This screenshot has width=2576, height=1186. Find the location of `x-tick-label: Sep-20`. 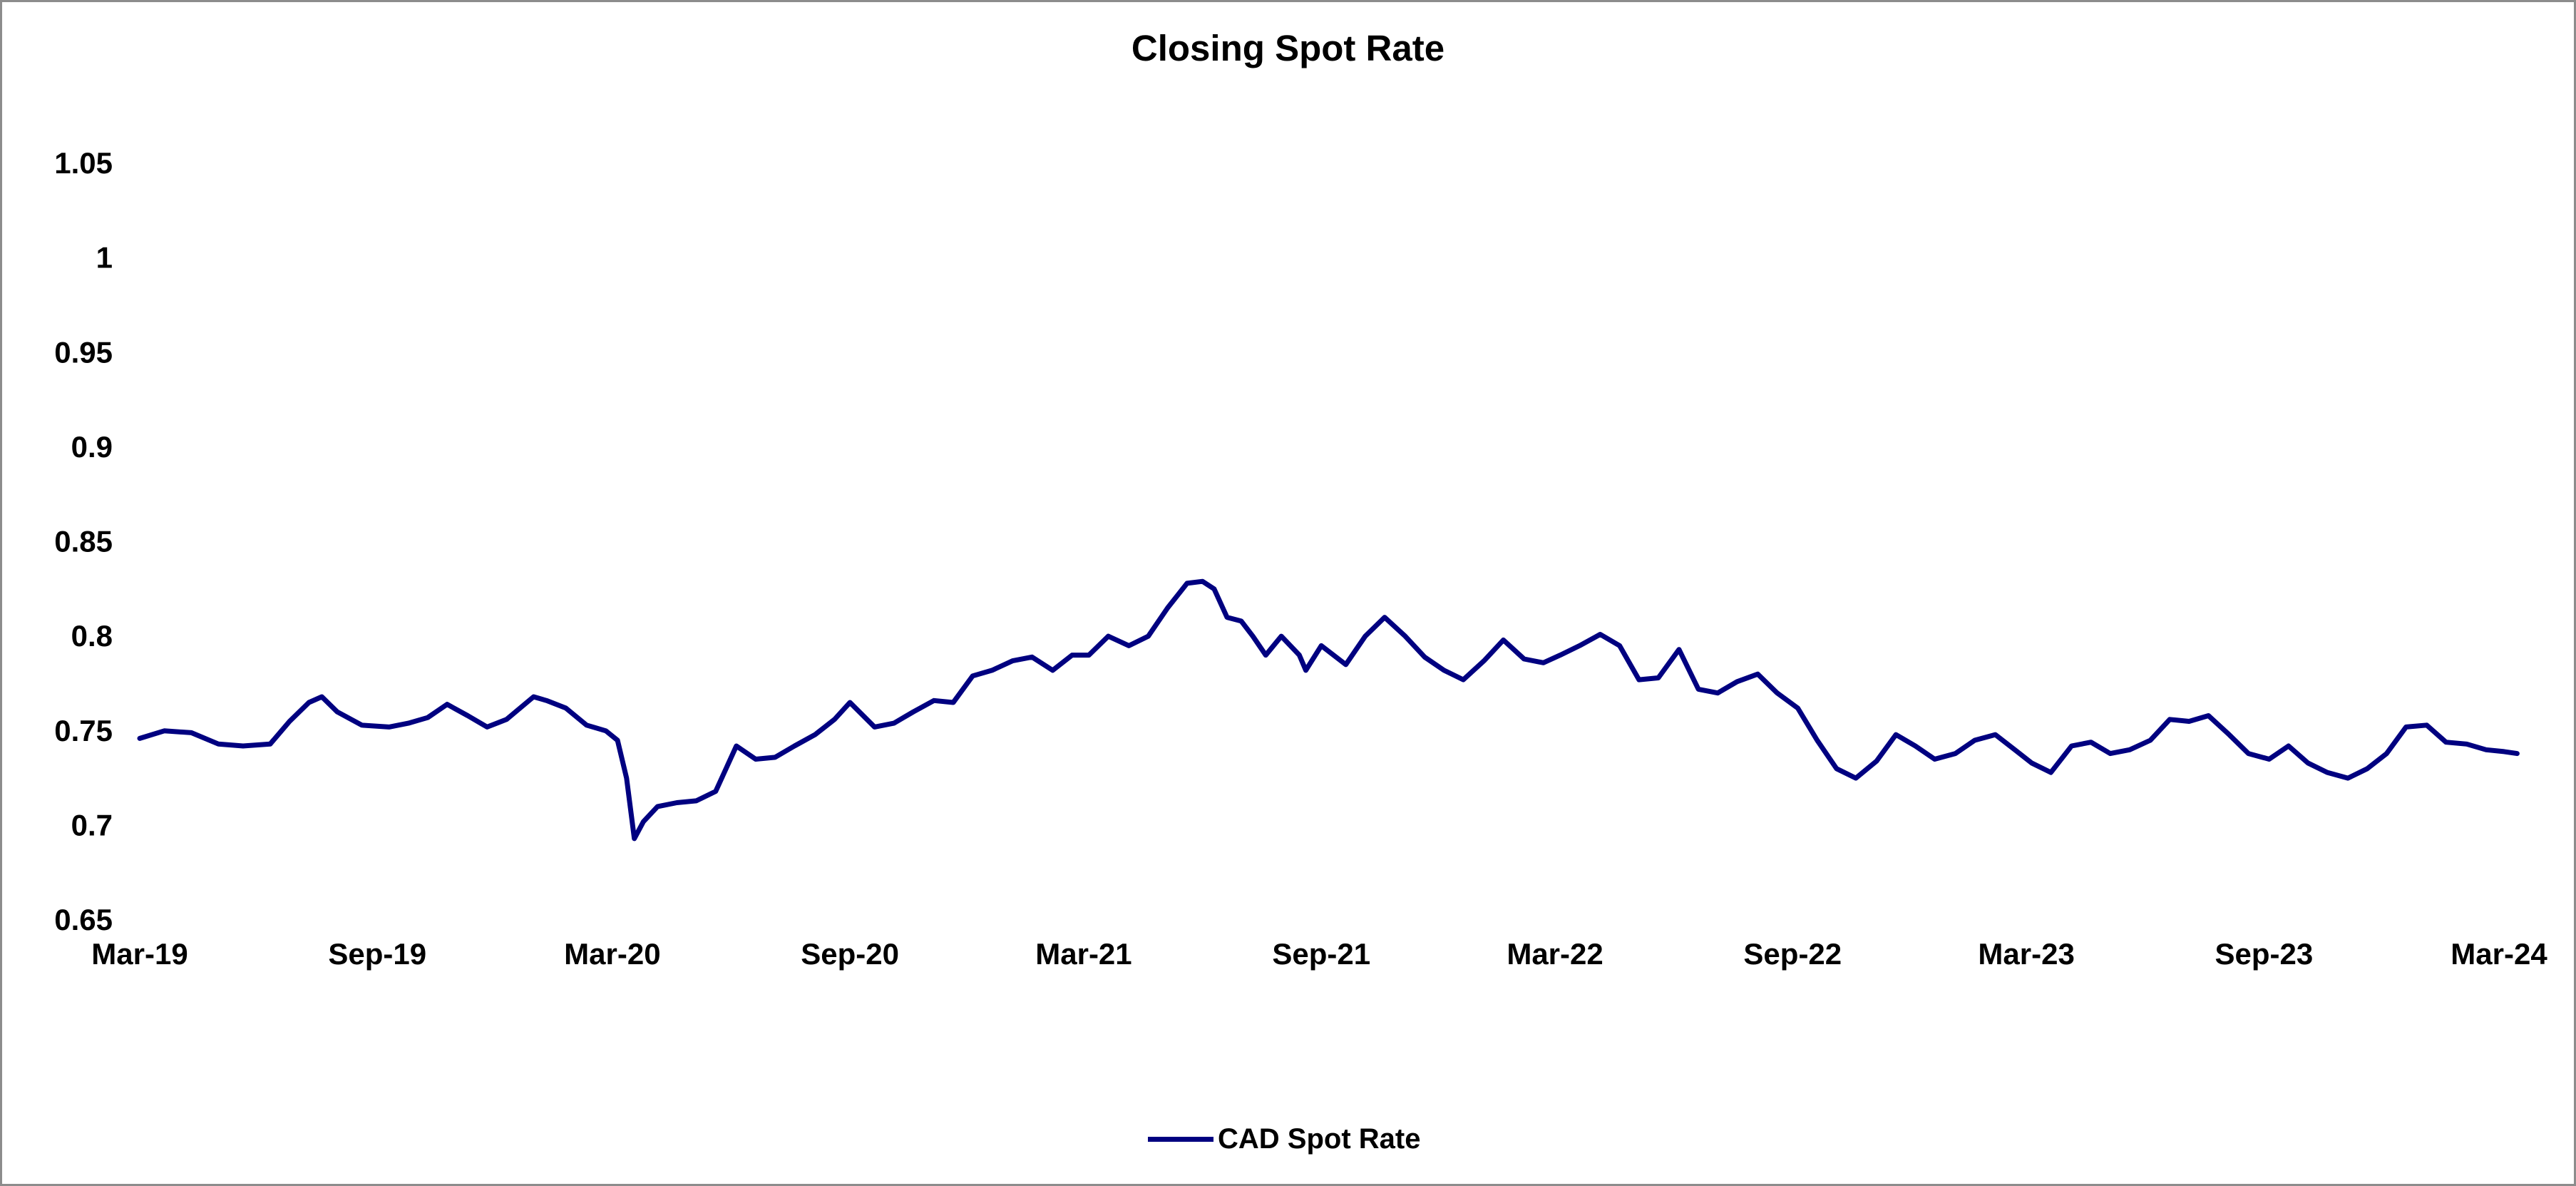

x-tick-label: Sep-20 is located at coordinates (850, 954).